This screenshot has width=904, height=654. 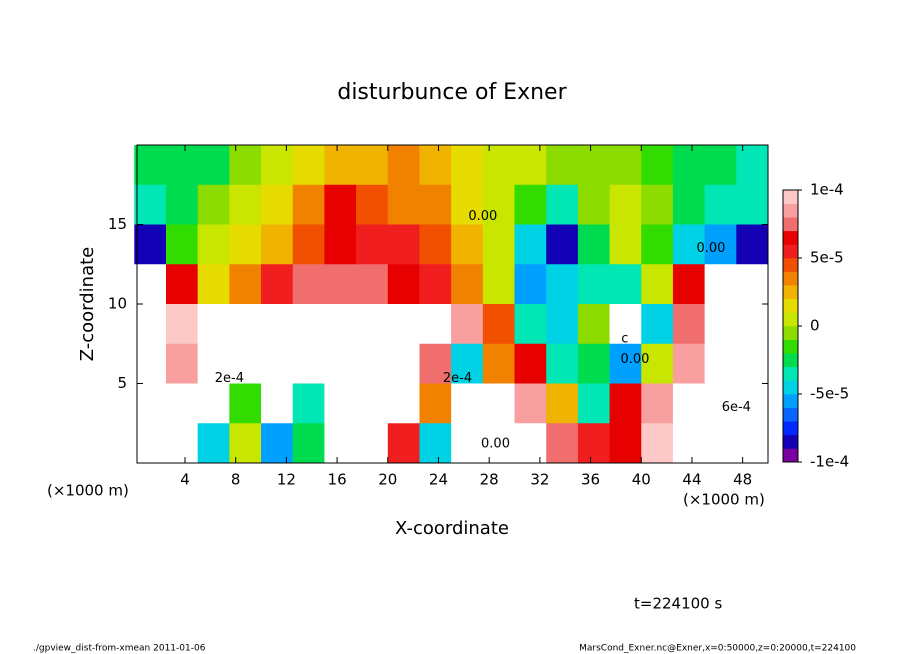 I want to click on x-tick-label: 12, so click(x=286, y=480).